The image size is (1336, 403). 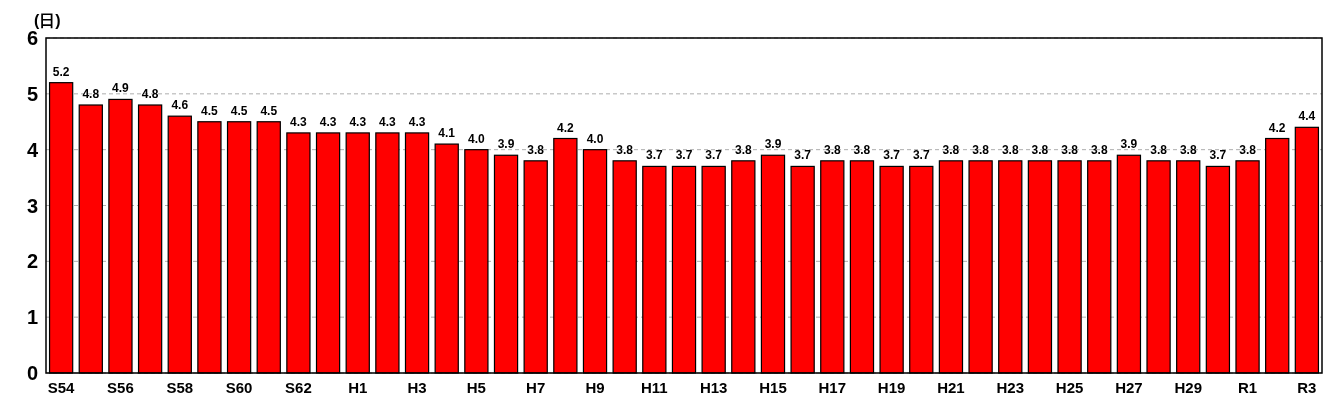 What do you see at coordinates (47, 20) in the screenshot?
I see `y-axis-title: (日)` at bounding box center [47, 20].